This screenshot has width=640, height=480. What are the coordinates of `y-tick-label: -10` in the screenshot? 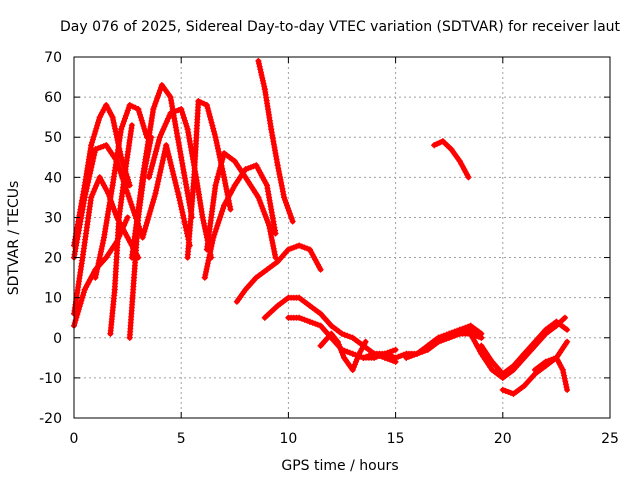 It's located at (50, 379).